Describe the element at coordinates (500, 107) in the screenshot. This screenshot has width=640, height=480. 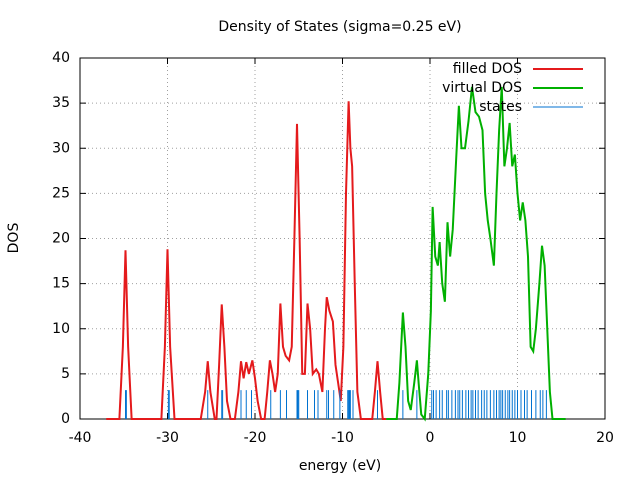
I see `legend-label: states` at that location.